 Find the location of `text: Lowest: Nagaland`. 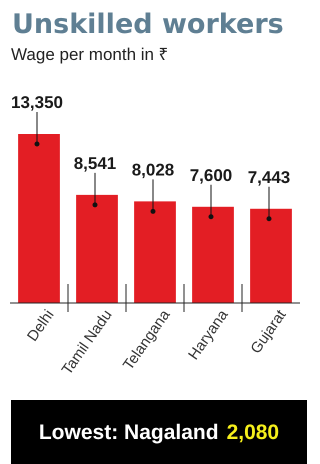

text: Lowest: Nagaland is located at coordinates (128, 432).